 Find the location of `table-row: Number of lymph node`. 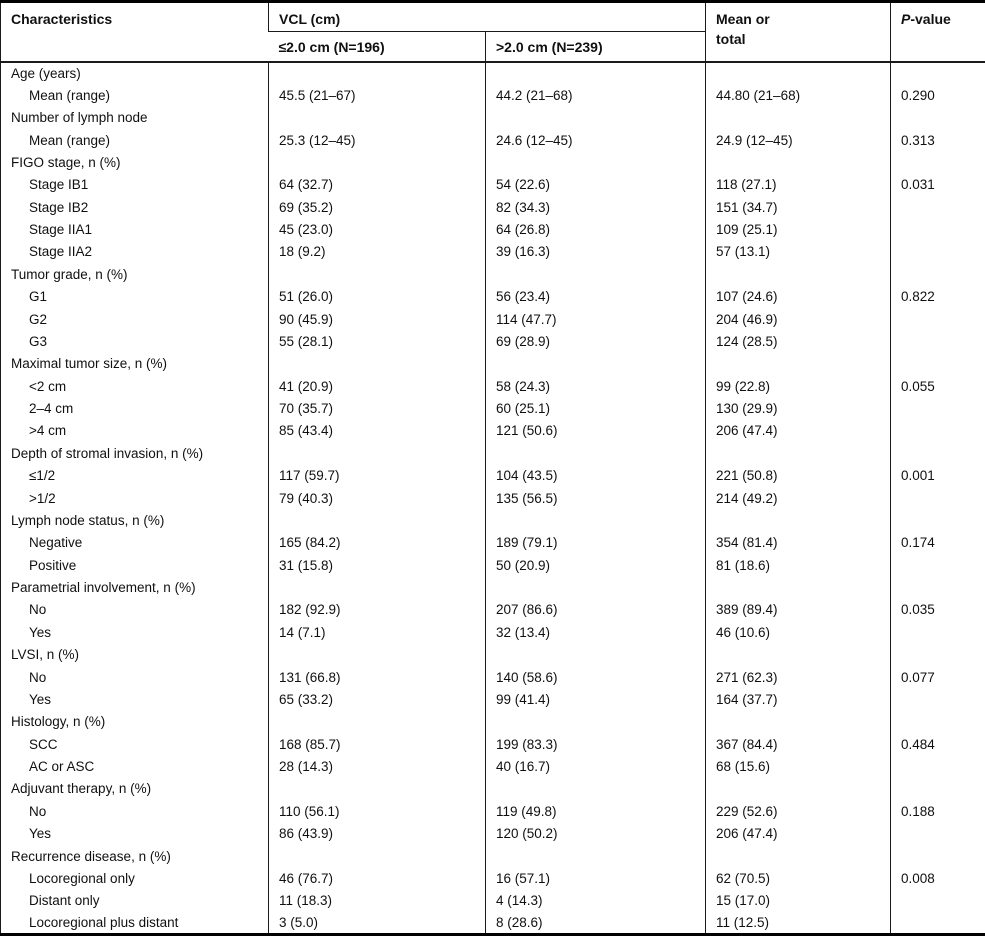

table-row: Number of lymph node is located at coordinates (493, 117).